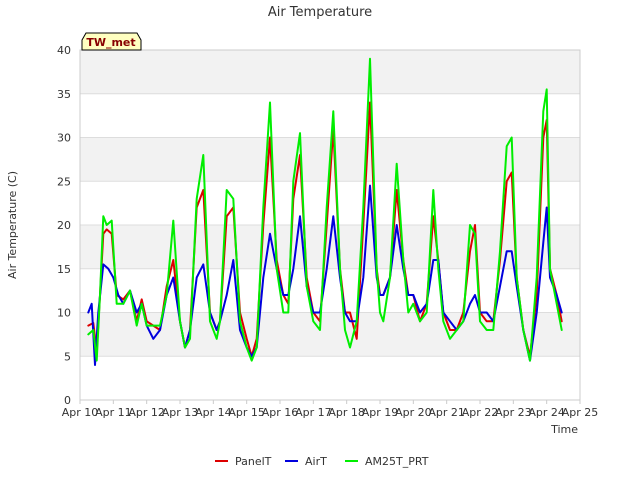 The height and width of the screenshot is (484, 640). I want to click on y-tick-label: 5, so click(67, 356).